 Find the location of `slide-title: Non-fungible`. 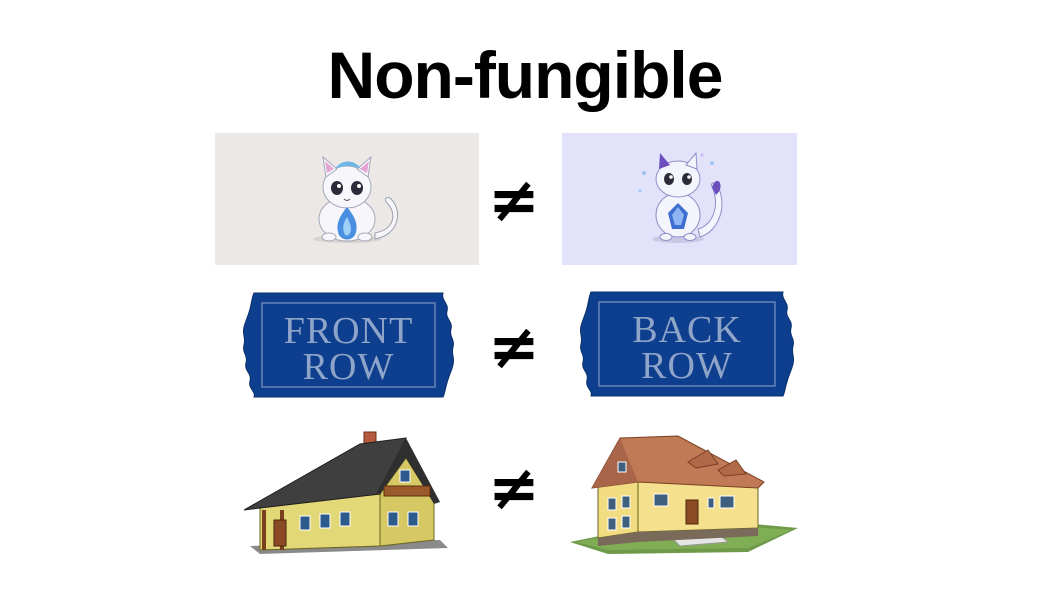

slide-title: Non-fungible is located at coordinates (525, 75).